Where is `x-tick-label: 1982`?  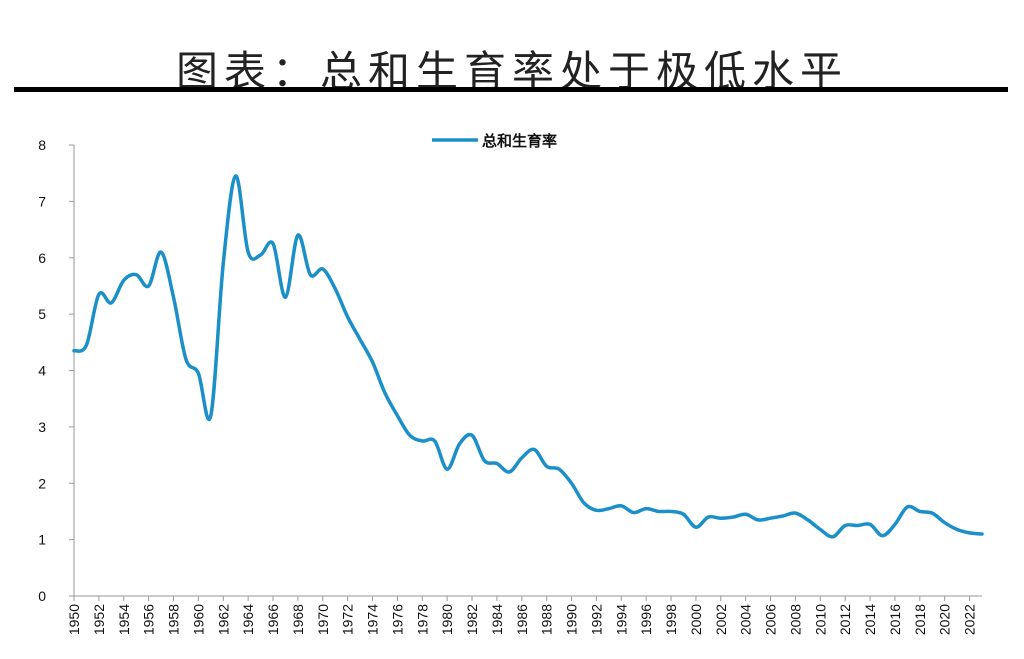 x-tick-label: 1982 is located at coordinates (472, 619).